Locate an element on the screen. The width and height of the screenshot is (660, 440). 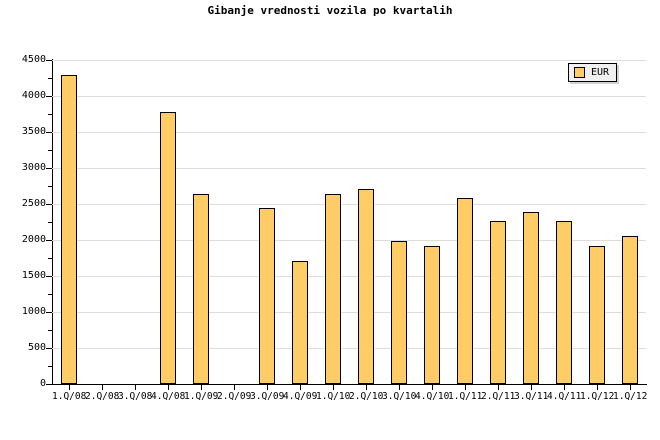
x-axis-label: 2.Q/09 is located at coordinates (234, 396).